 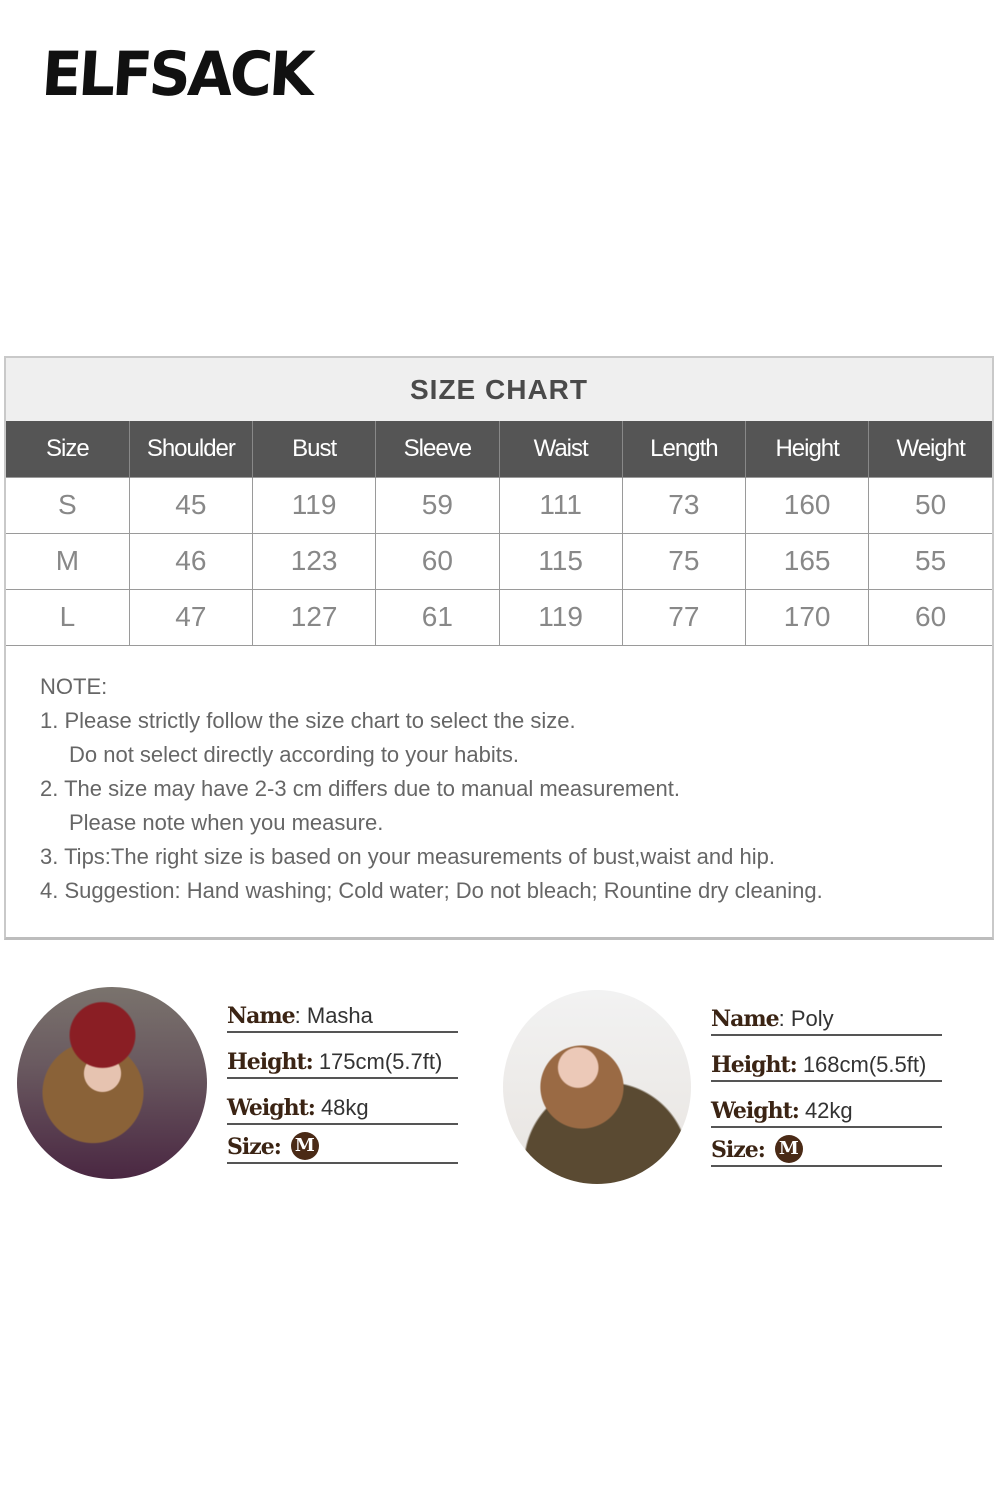 I want to click on table-cell: 160, so click(x=807, y=505).